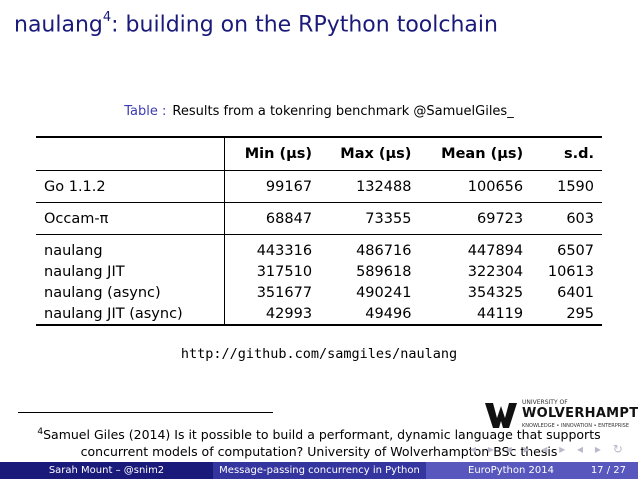  Describe the element at coordinates (511, 470) in the screenshot. I see `footer-event-name: EuroPython 2014` at that location.